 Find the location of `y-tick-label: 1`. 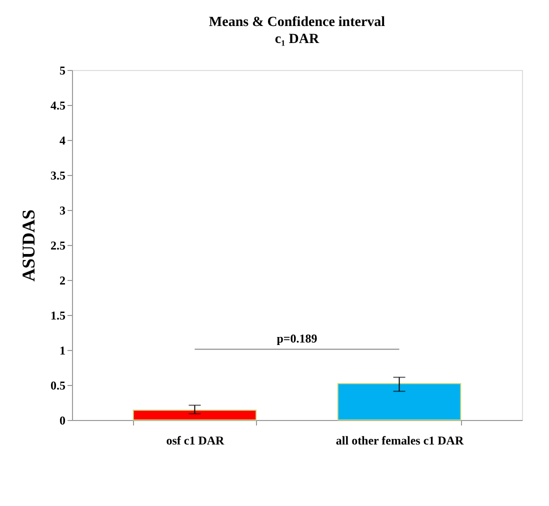

y-tick-label: 1 is located at coordinates (63, 351).